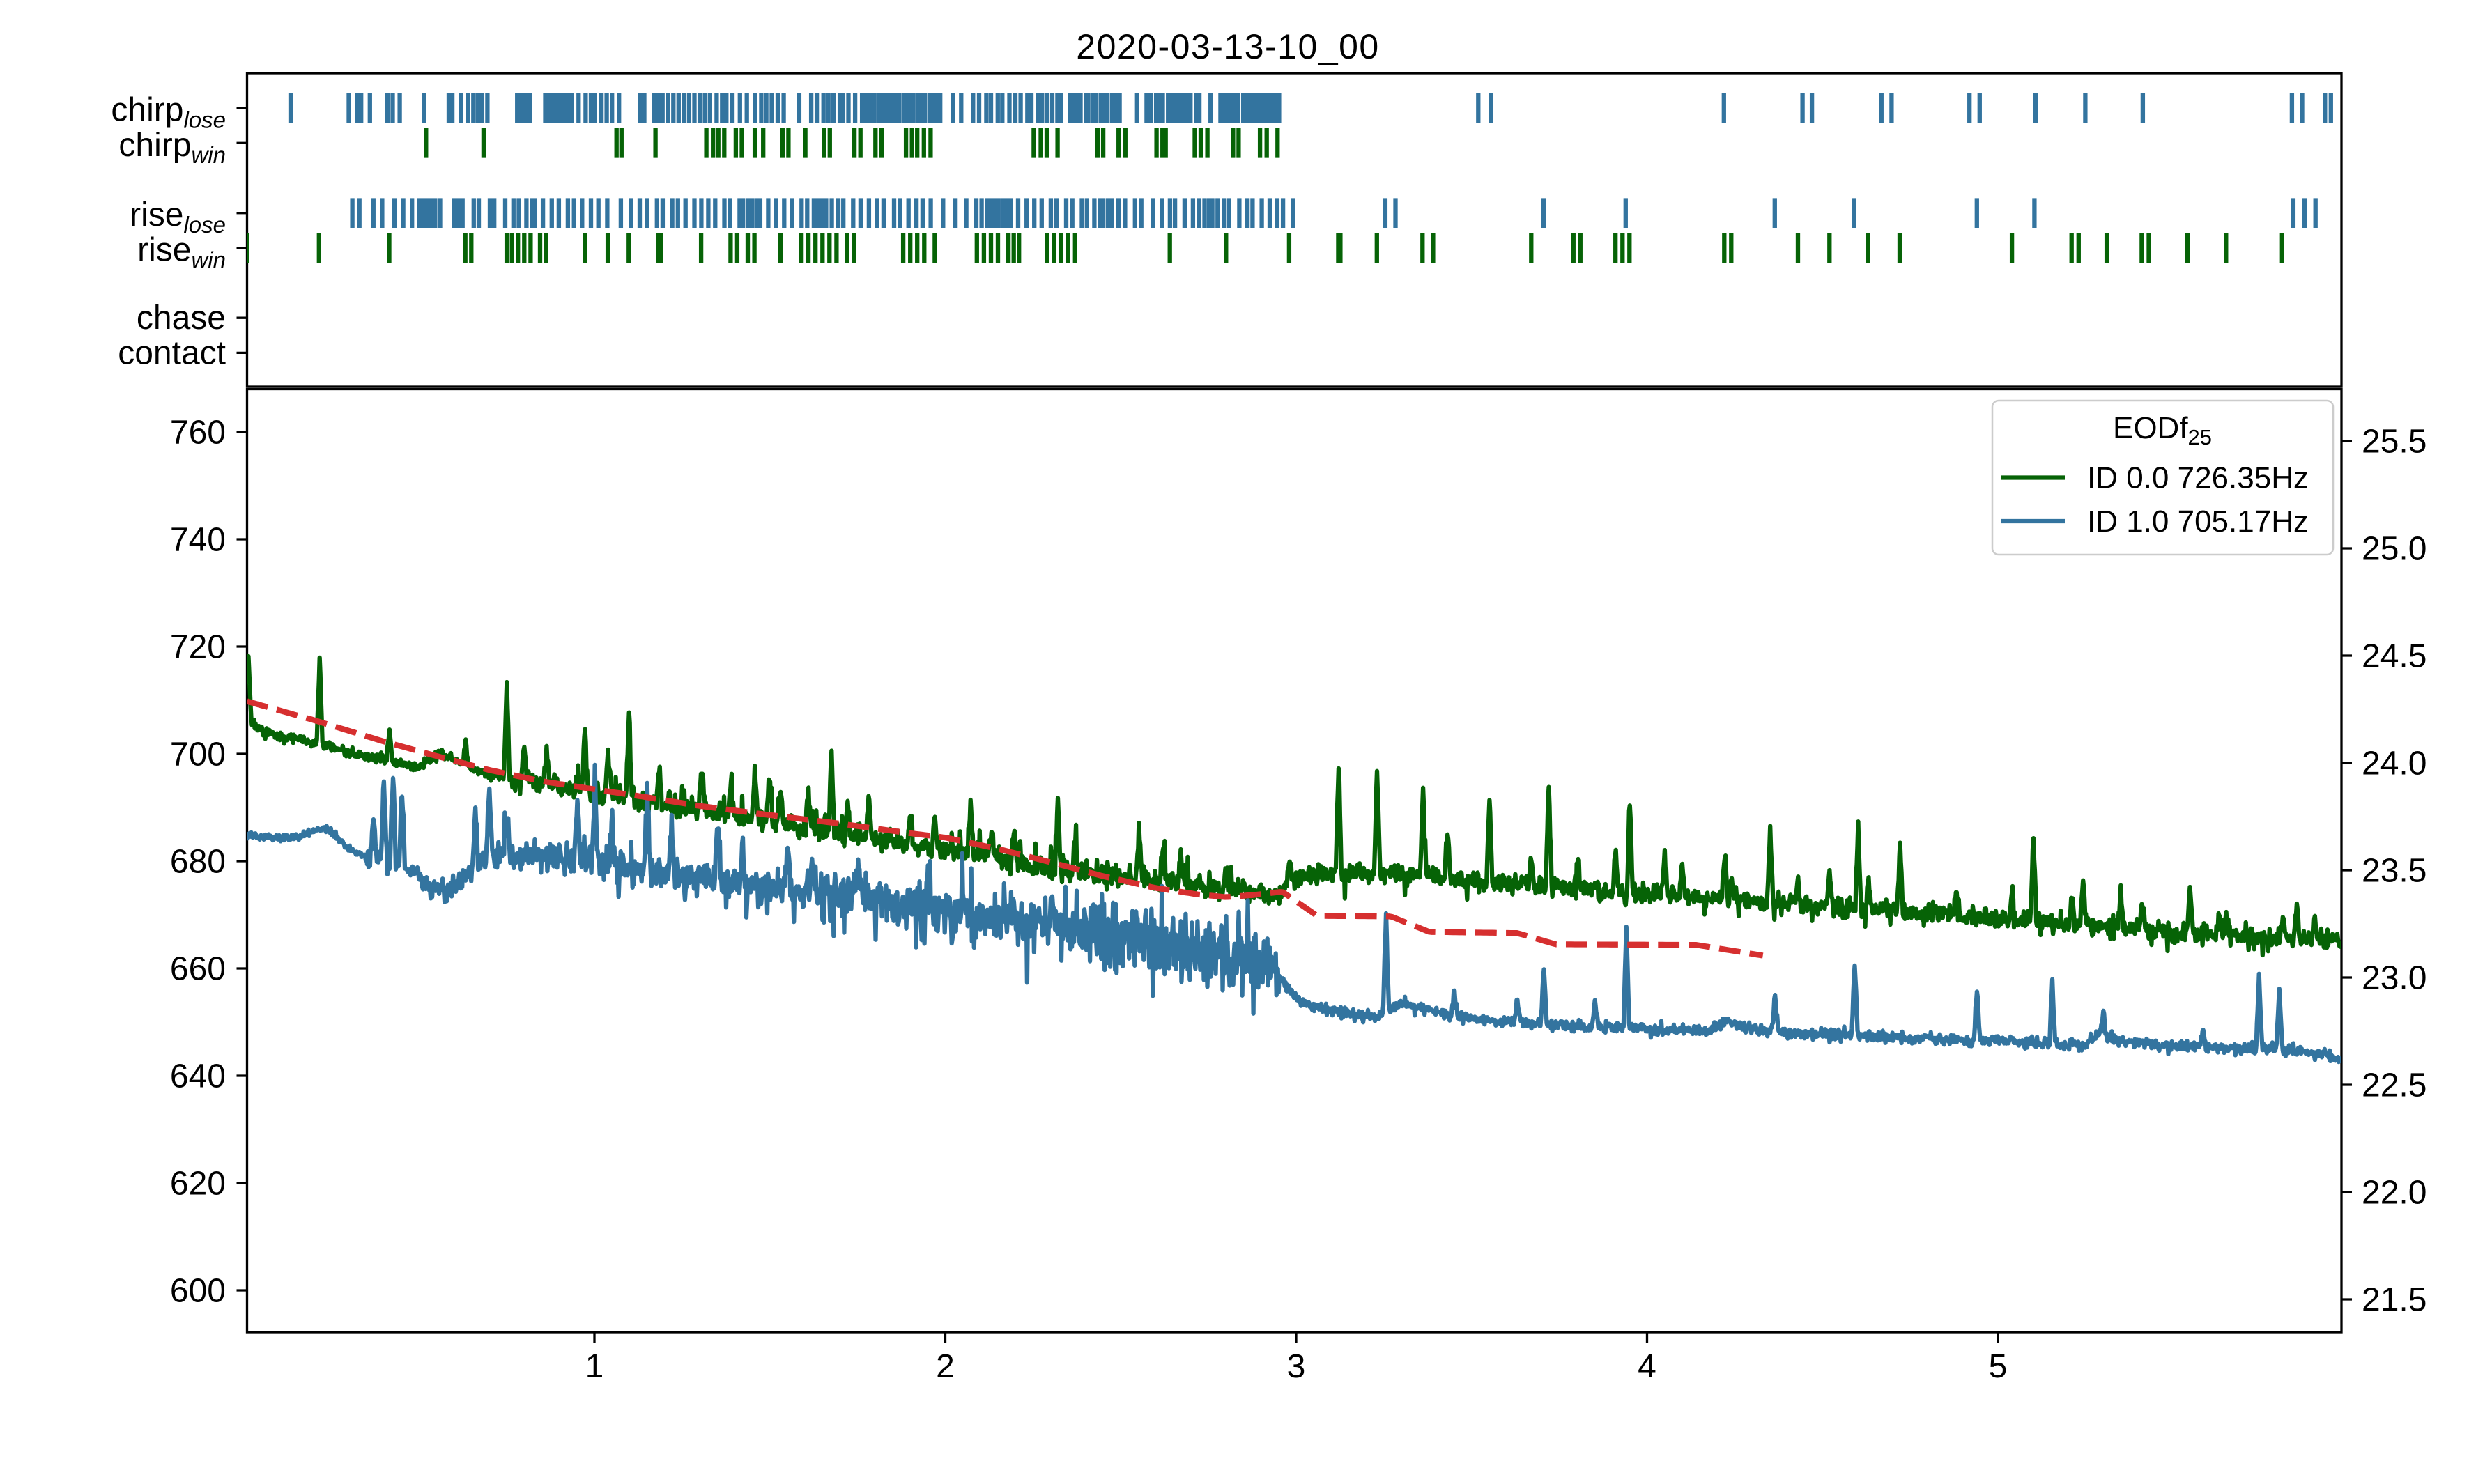 This screenshot has width=2469, height=1484. I want to click on svg-text: 23.0, so click(2394, 978).